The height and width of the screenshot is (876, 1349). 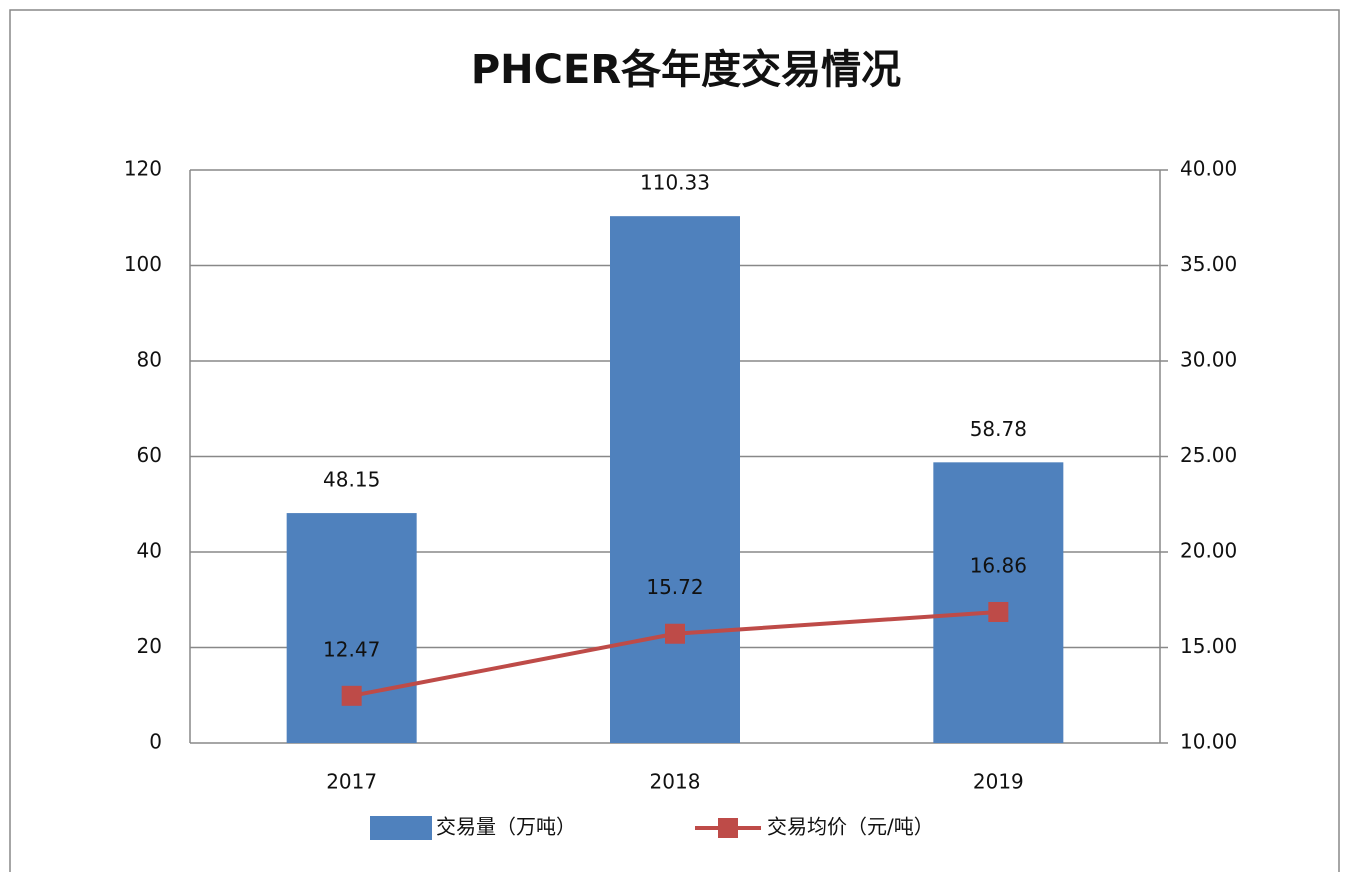 What do you see at coordinates (155, 742) in the screenshot?
I see `y-tick-label: 0` at bounding box center [155, 742].